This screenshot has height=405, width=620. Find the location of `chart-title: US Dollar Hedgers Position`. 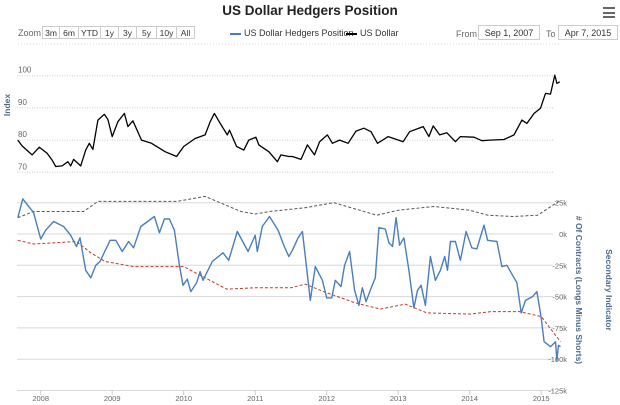

chart-title: US Dollar Hedgers Position is located at coordinates (310, 10).